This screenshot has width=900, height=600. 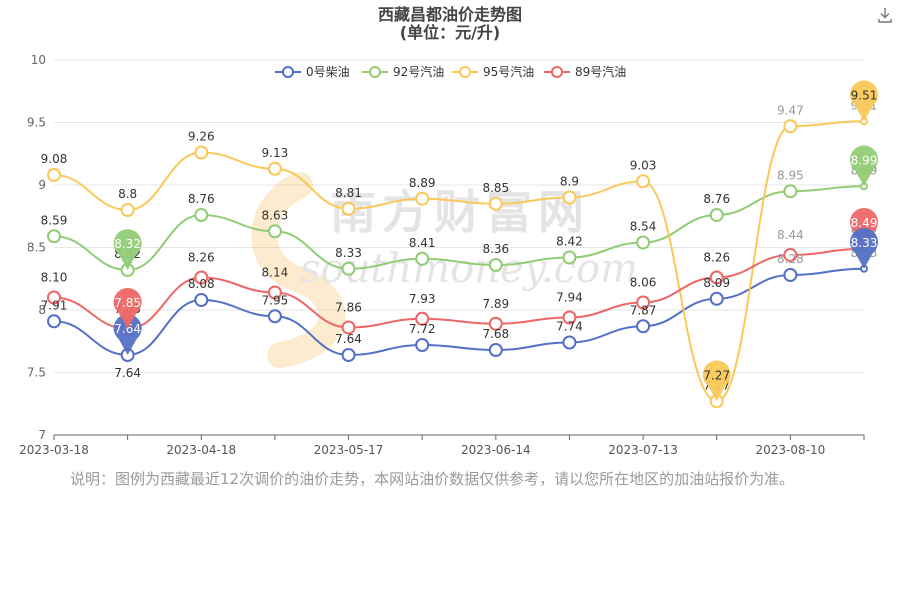 I want to click on marker-label: 7.85, so click(x=127, y=303).